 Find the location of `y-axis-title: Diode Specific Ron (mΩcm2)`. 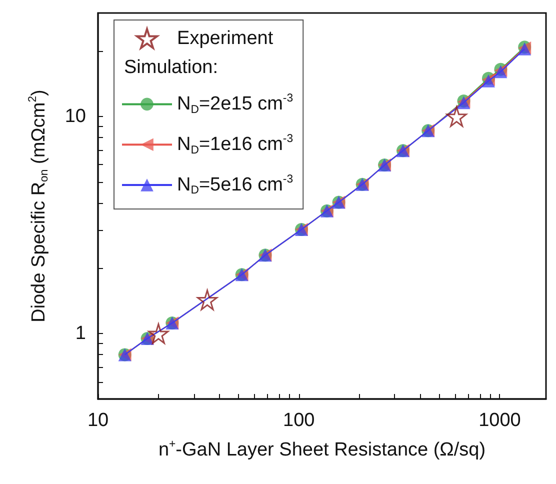

y-axis-title: Diode Specific Ron (mΩcm2) is located at coordinates (38, 206).